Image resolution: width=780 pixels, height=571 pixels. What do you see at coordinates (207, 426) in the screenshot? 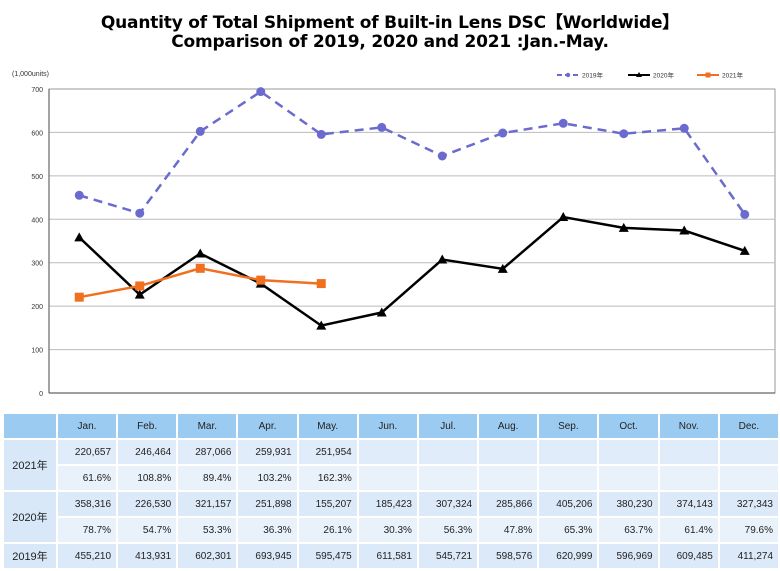
I see `month-header: Mar.` at bounding box center [207, 426].